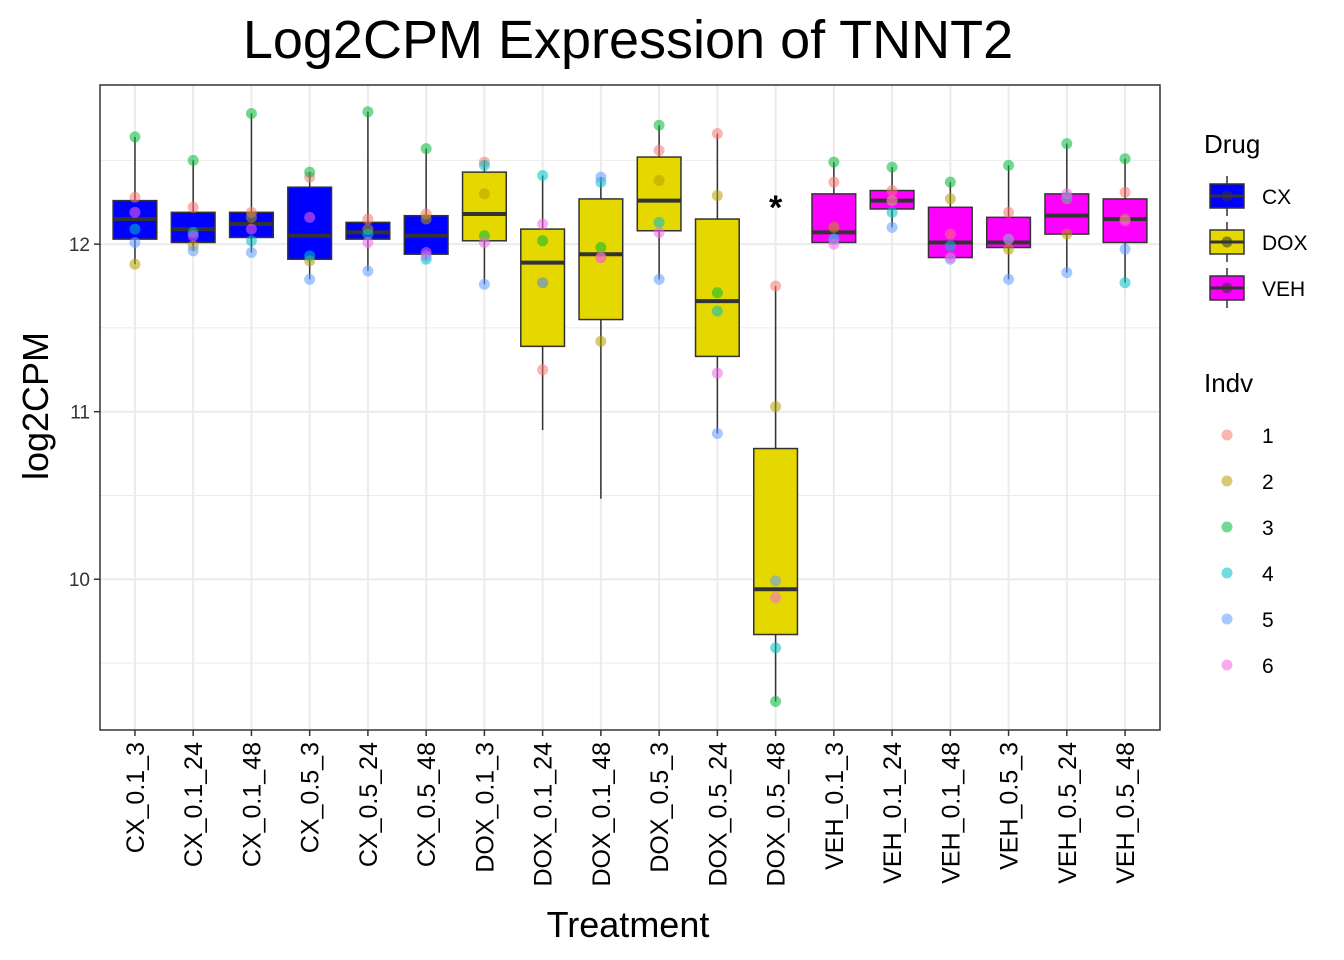 The width and height of the screenshot is (1344, 960). What do you see at coordinates (1285, 243) in the screenshot?
I see `legend-drug-label: DOX` at bounding box center [1285, 243].